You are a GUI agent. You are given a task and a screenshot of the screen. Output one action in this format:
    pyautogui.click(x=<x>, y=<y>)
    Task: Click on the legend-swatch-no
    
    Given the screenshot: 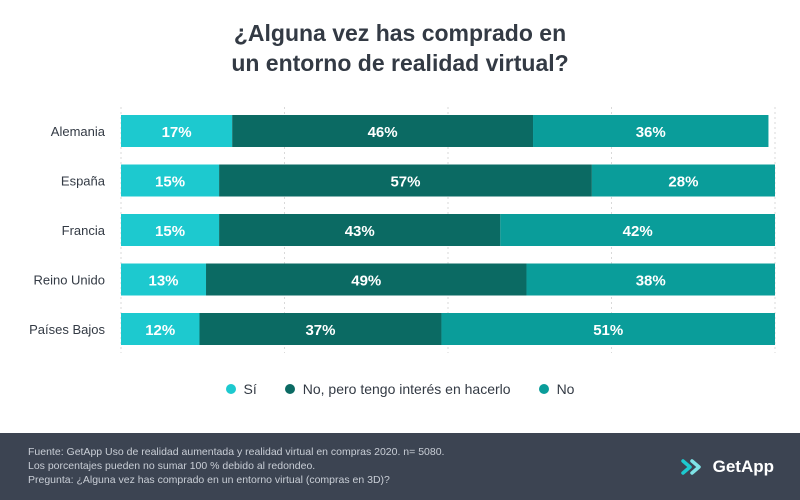 What is the action you would take?
    pyautogui.click(x=543, y=389)
    